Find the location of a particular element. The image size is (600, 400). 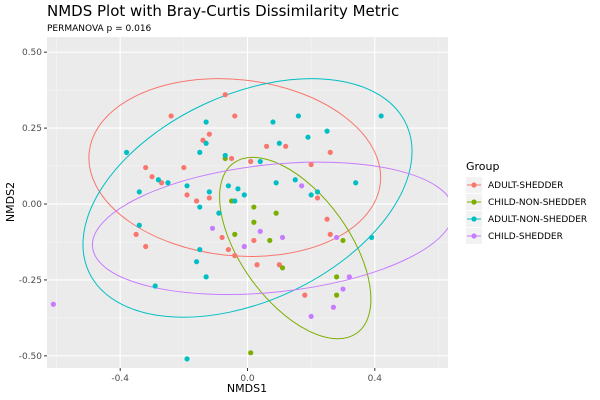

y-axis-ticks: -0.50 -0.25 0.00 0.25 0.50 is located at coordinates (33, 205).